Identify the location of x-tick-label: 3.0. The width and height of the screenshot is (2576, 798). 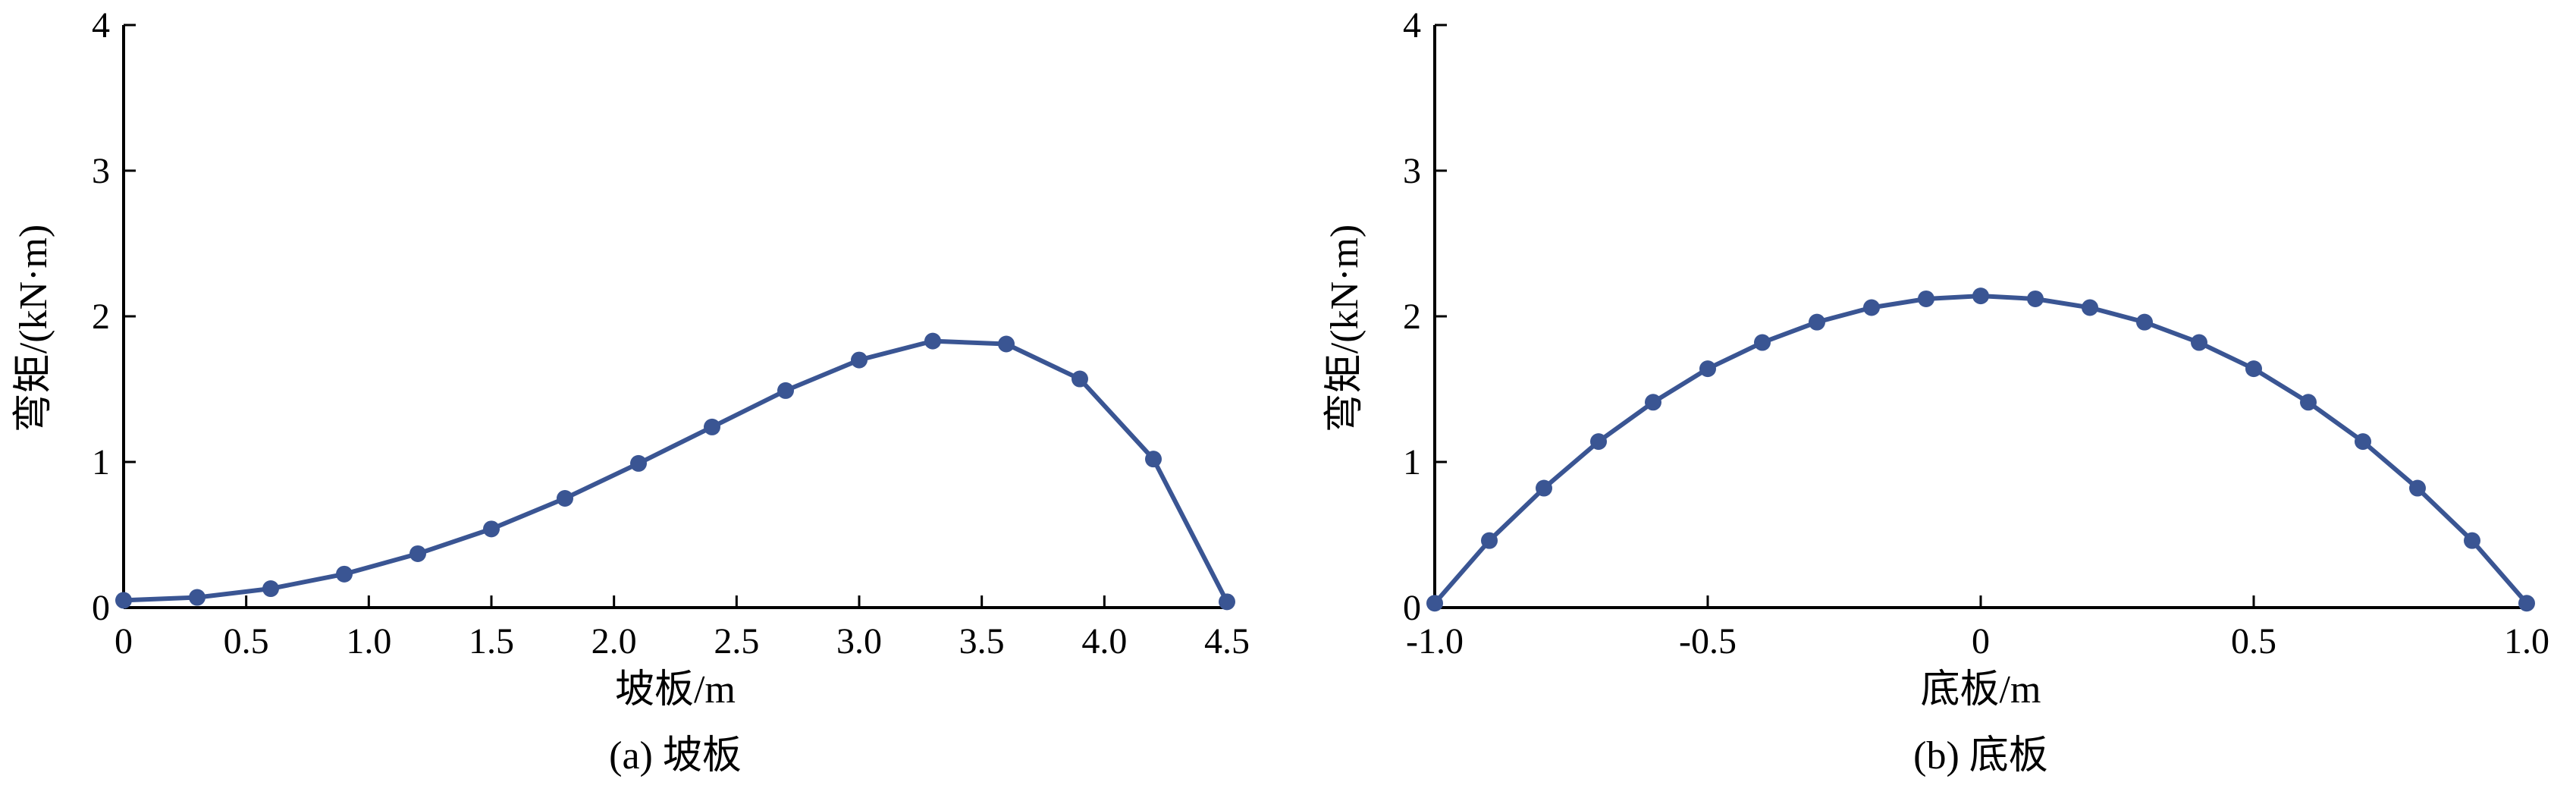
(859, 641).